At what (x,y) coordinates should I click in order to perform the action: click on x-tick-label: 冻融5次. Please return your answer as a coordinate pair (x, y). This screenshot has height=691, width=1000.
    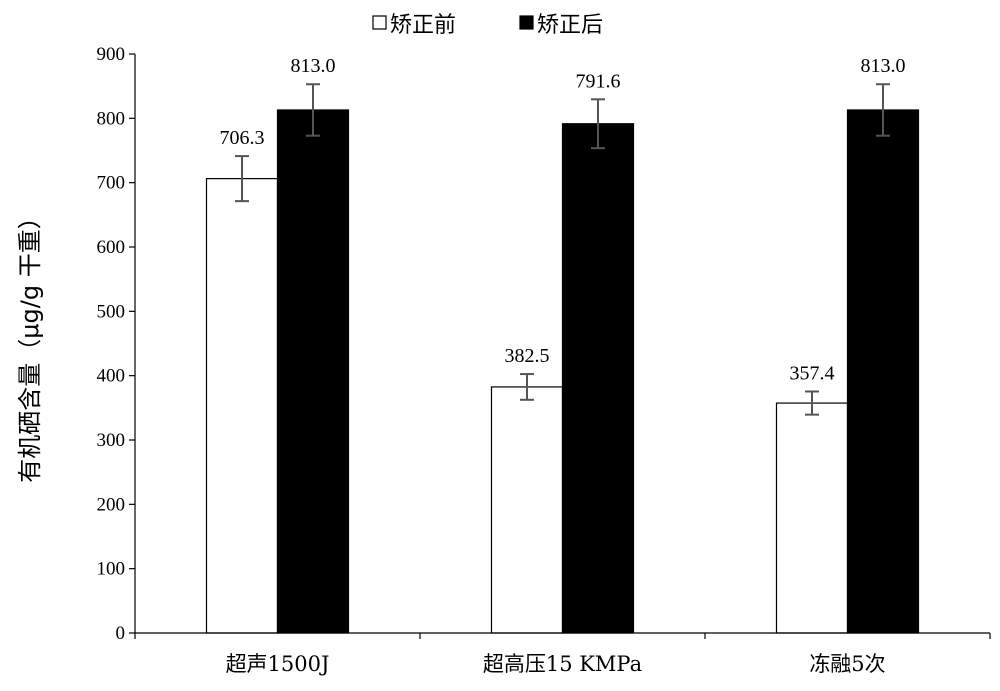
    Looking at the image, I should click on (847, 664).